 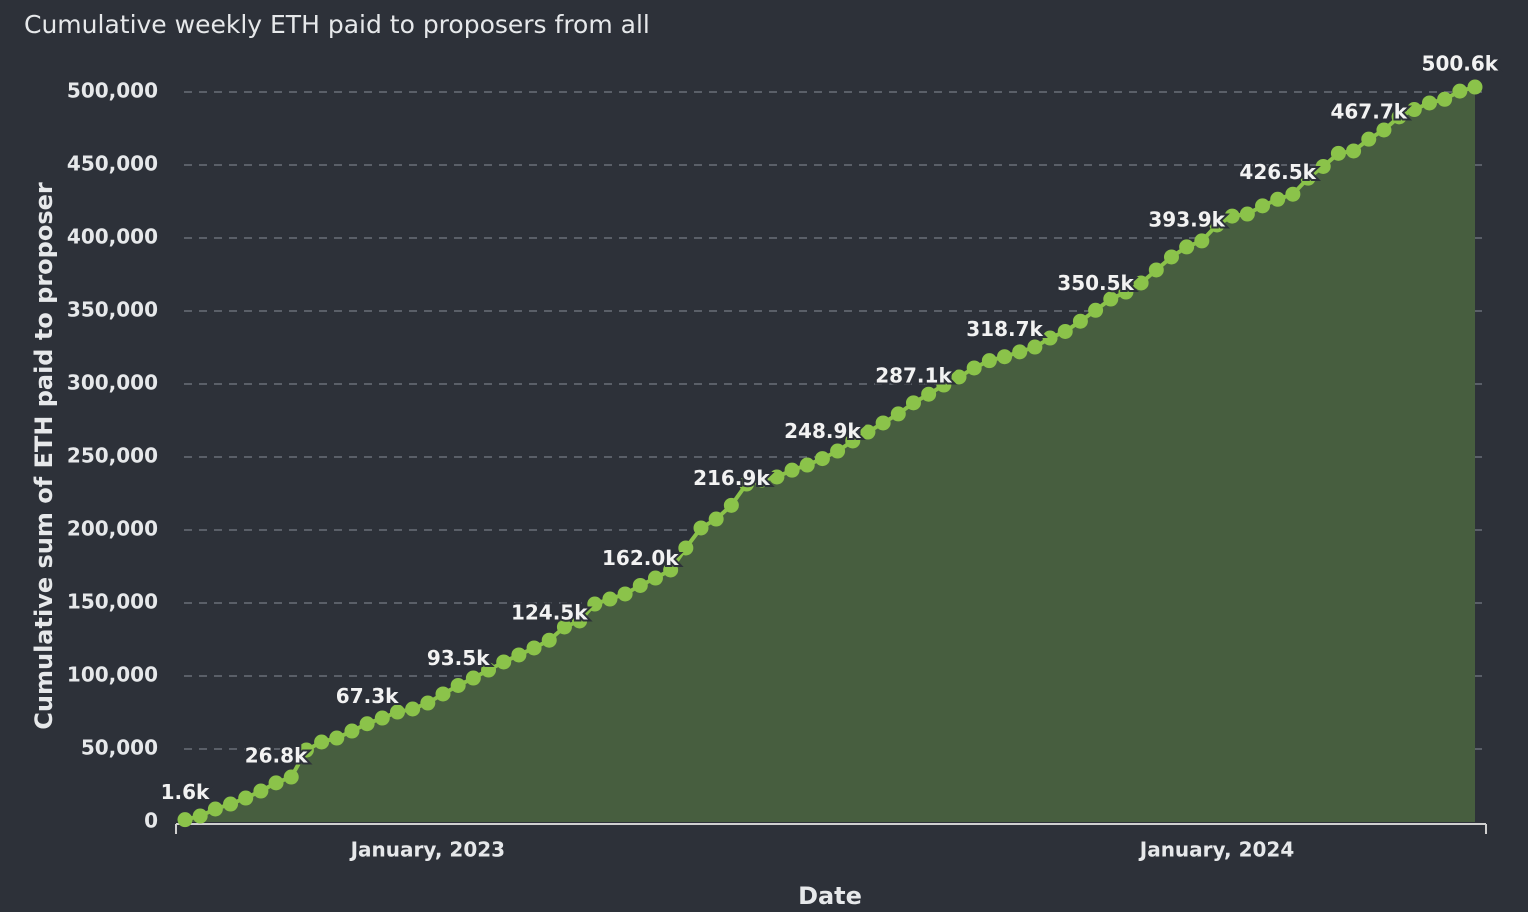 I want to click on value-label: 467.7k, so click(x=1368, y=112).